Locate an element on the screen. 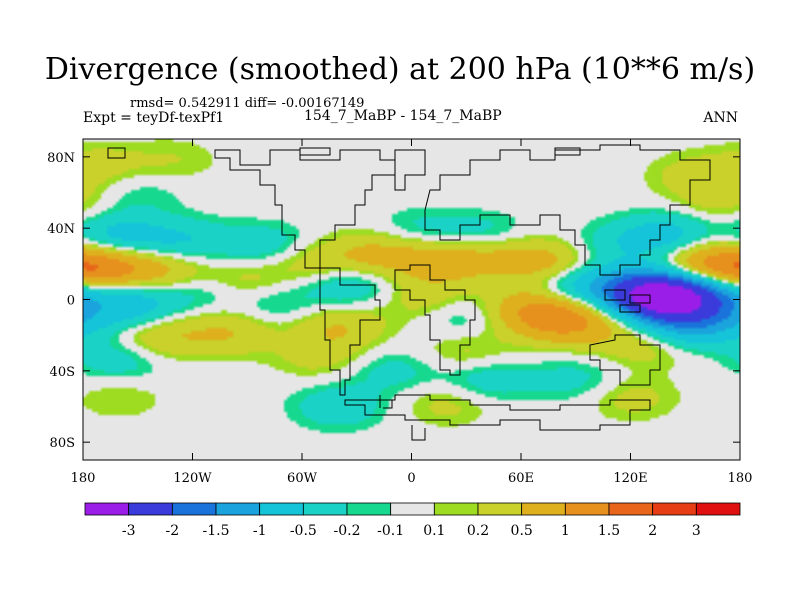 This screenshot has height=600, width=800. x-tick-label: 120E is located at coordinates (630, 478).